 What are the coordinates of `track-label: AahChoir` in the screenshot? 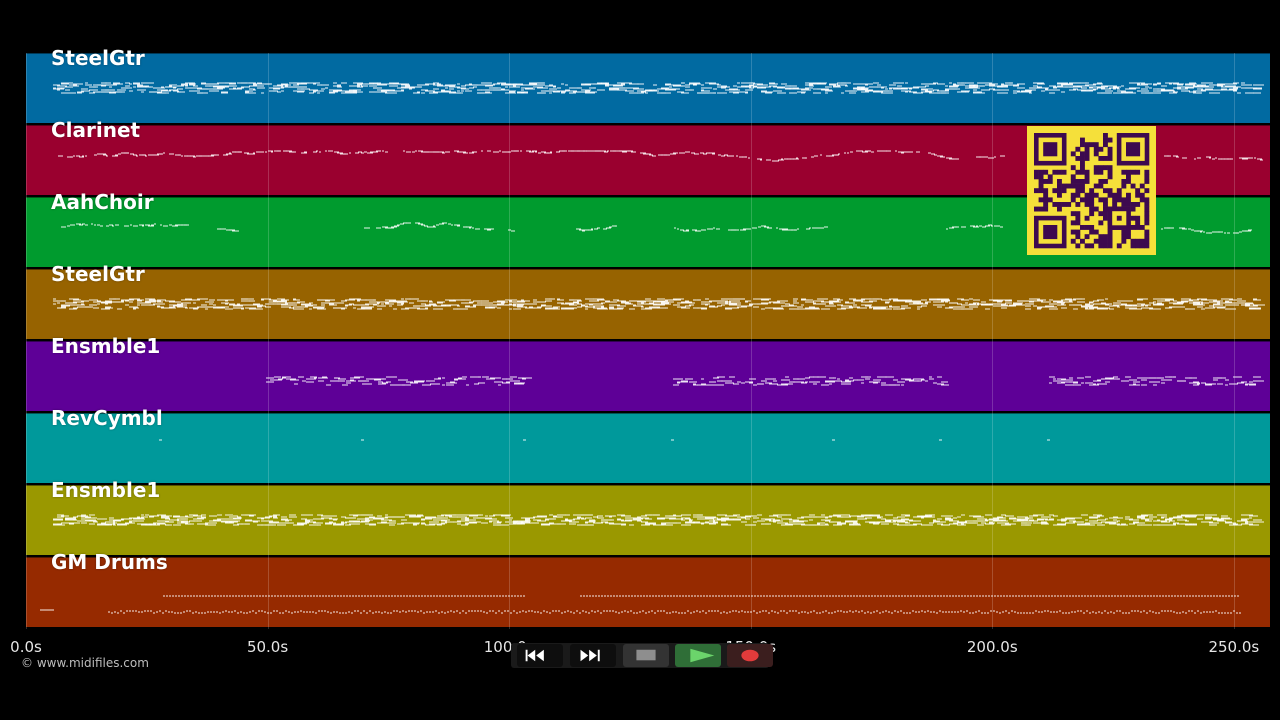 It's located at (102, 202).